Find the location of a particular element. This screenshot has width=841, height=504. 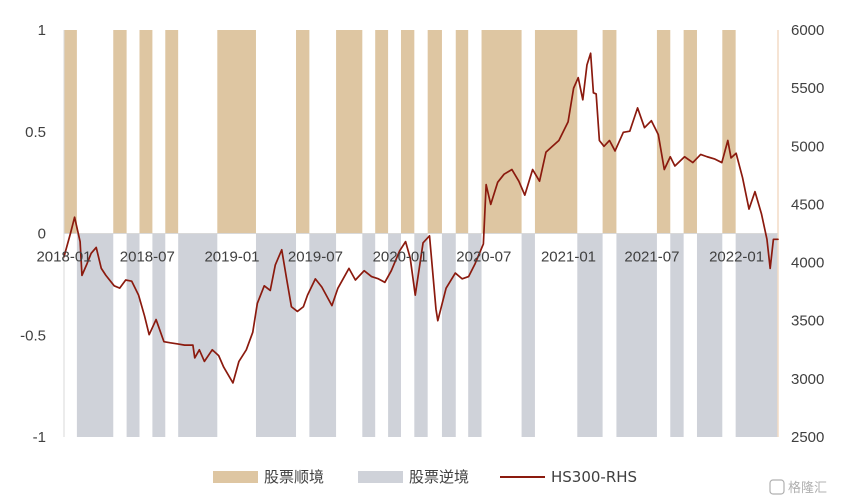

y-right-tick-label: 3500 is located at coordinates (807, 321).